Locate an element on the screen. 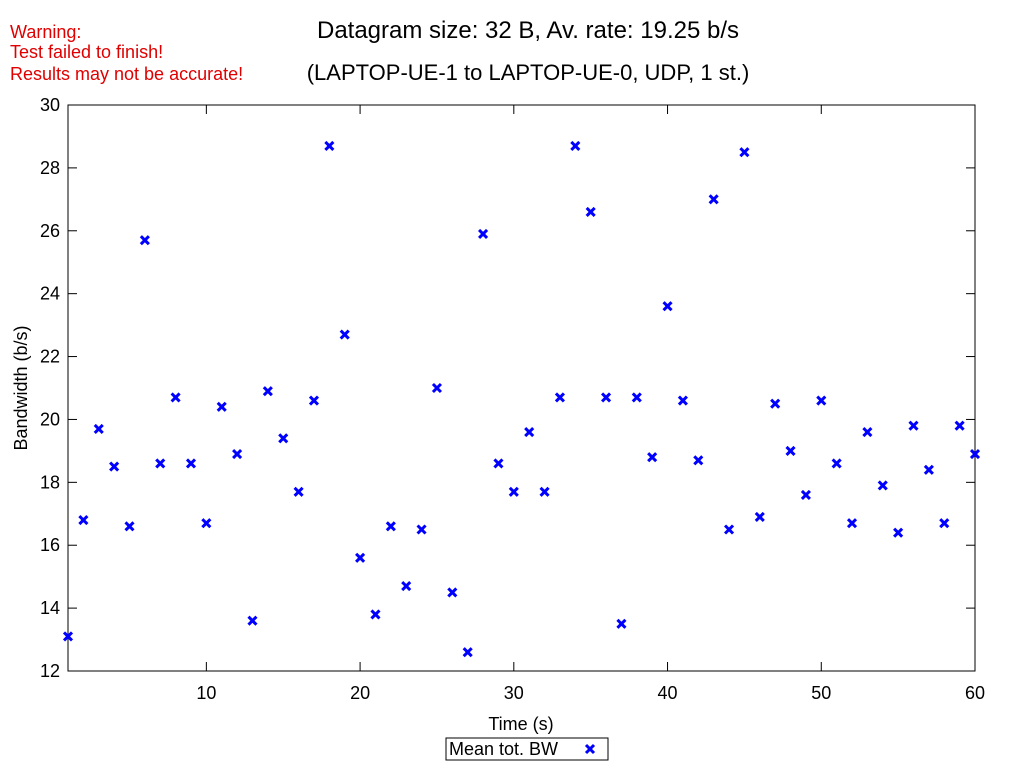 The width and height of the screenshot is (1024, 768). legend-x-marker-icon is located at coordinates (590, 749).